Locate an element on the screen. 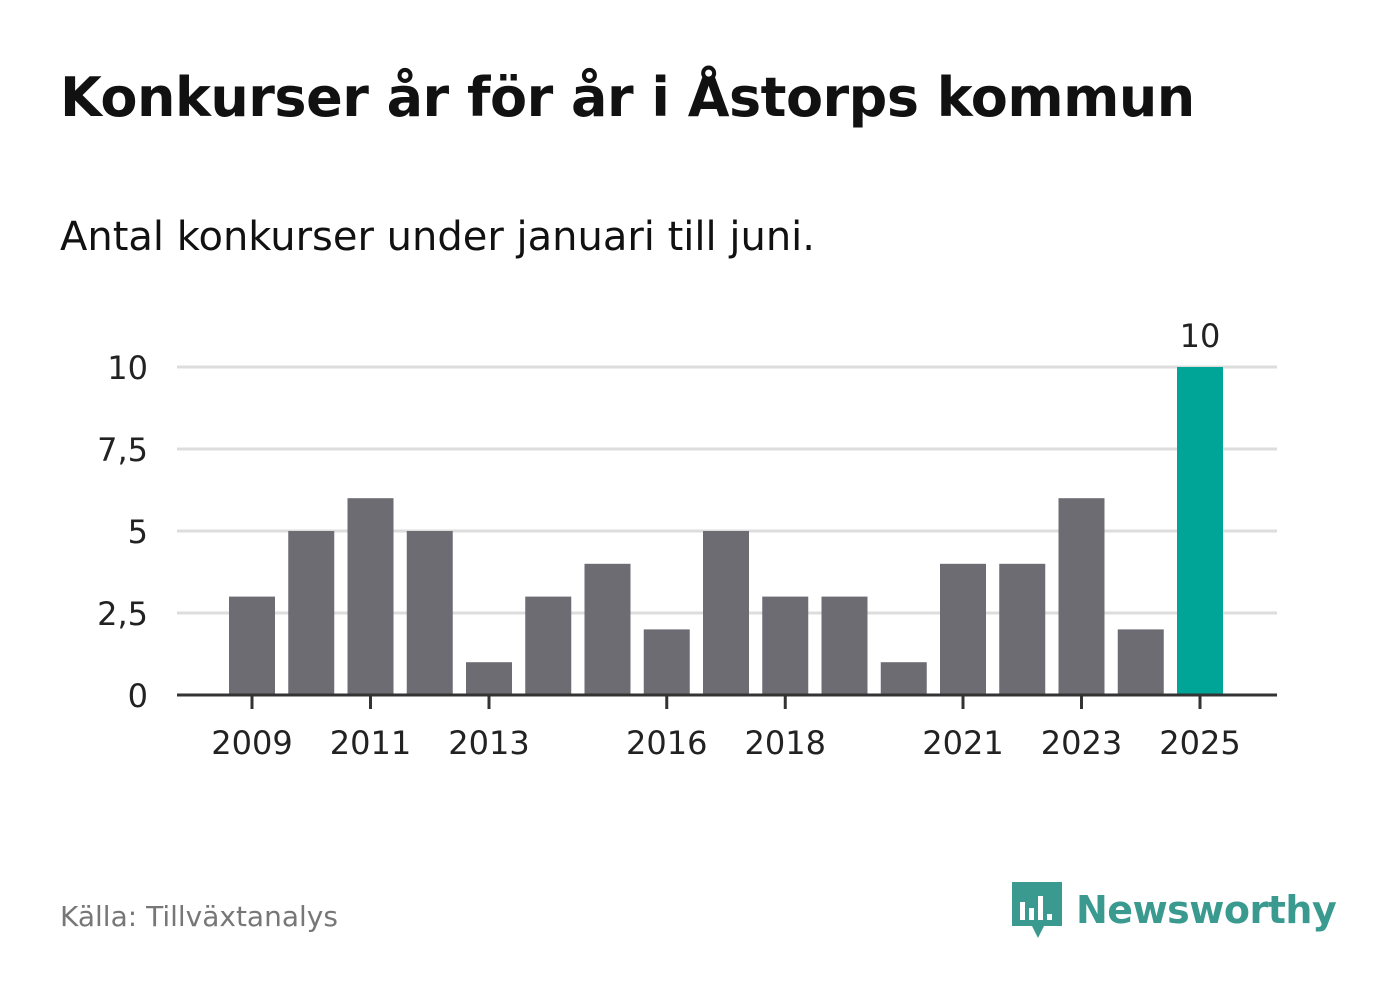 This screenshot has width=1382, height=999. bar-2020 is located at coordinates (903, 678).